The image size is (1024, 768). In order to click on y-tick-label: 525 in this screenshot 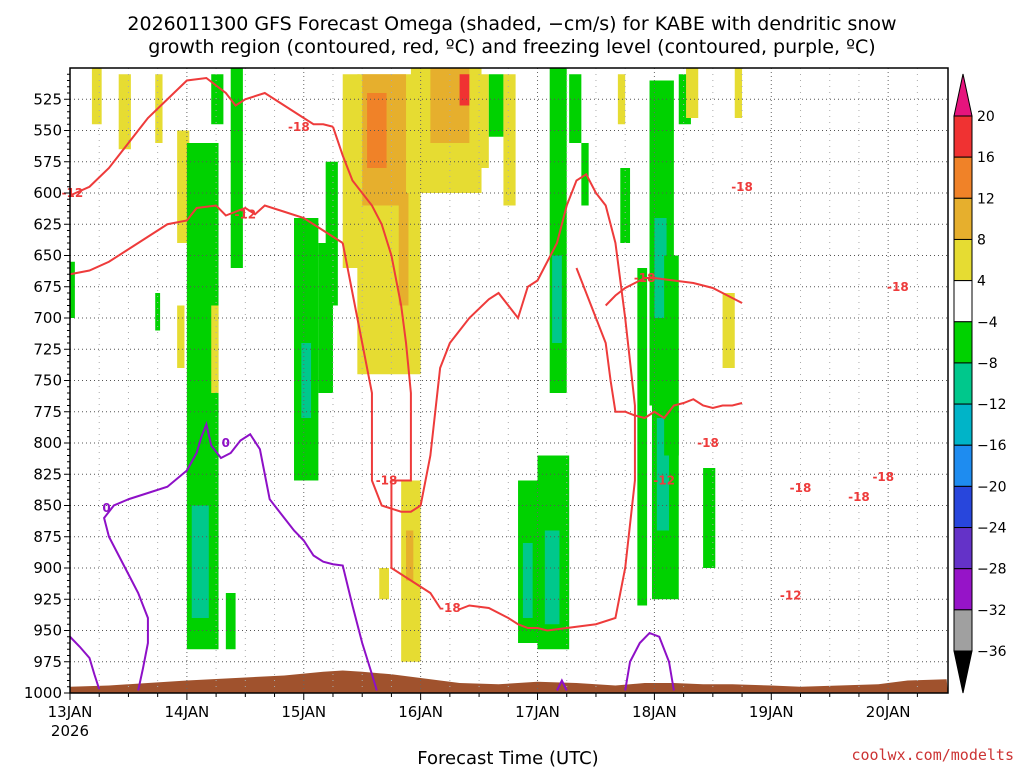, I will do `click(47, 99)`.